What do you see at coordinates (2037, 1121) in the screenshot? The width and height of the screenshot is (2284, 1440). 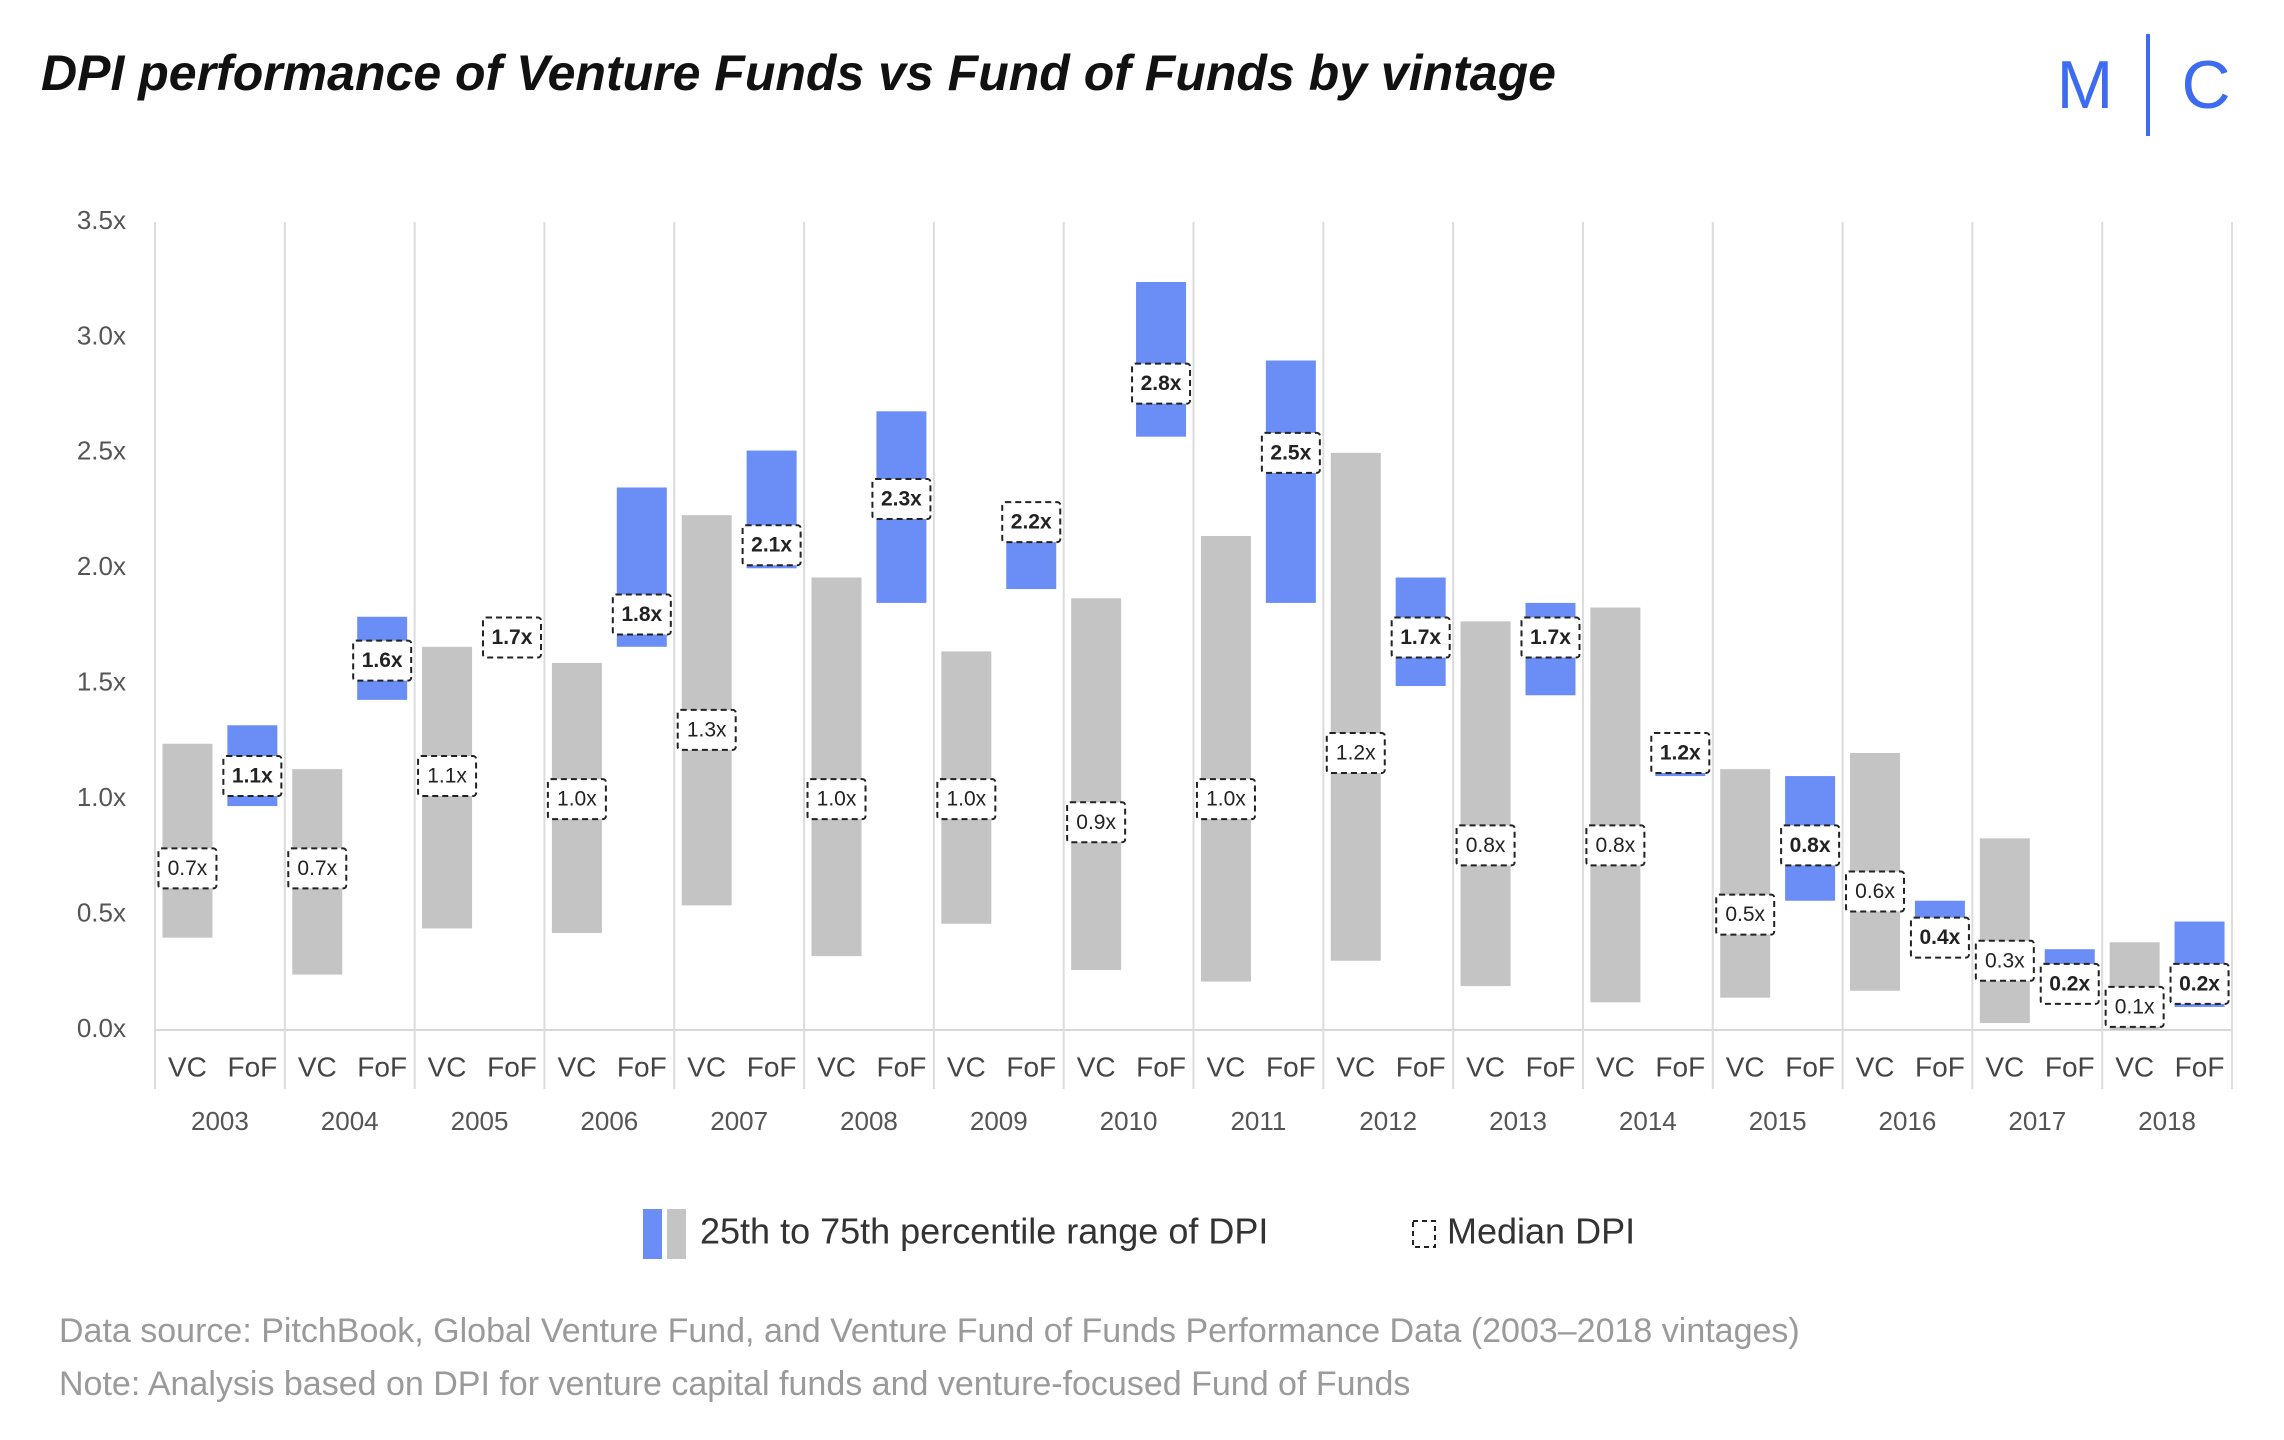 I see `x-tick-label: 2017` at bounding box center [2037, 1121].